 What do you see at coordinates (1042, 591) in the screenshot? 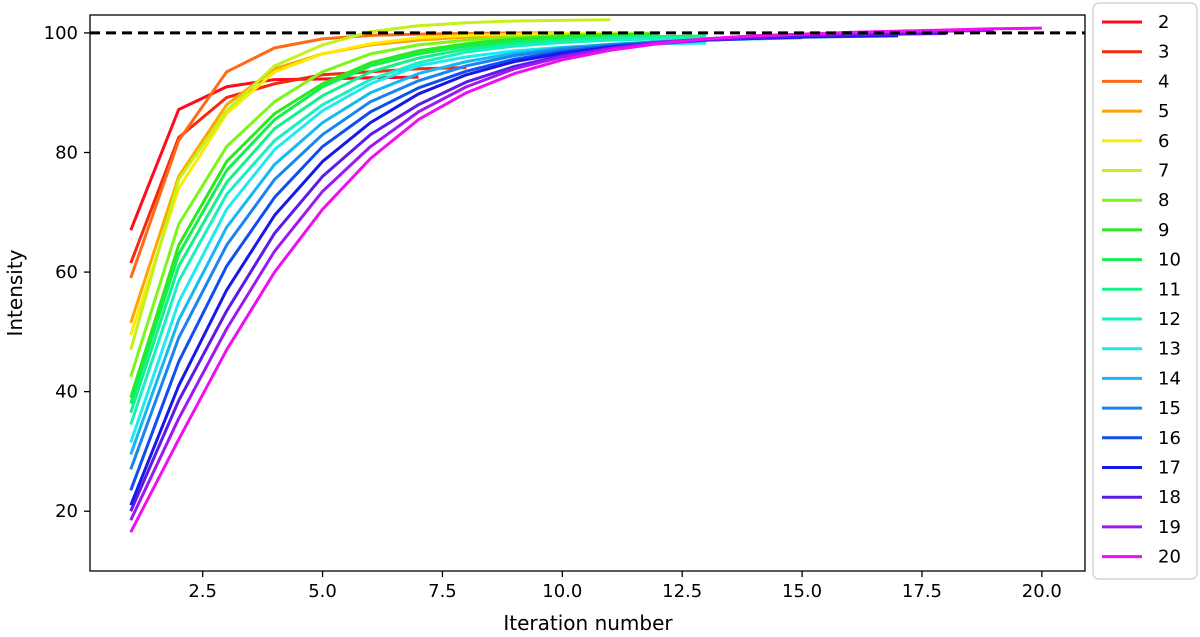
I see `x-tick-label: 20.0` at bounding box center [1042, 591].